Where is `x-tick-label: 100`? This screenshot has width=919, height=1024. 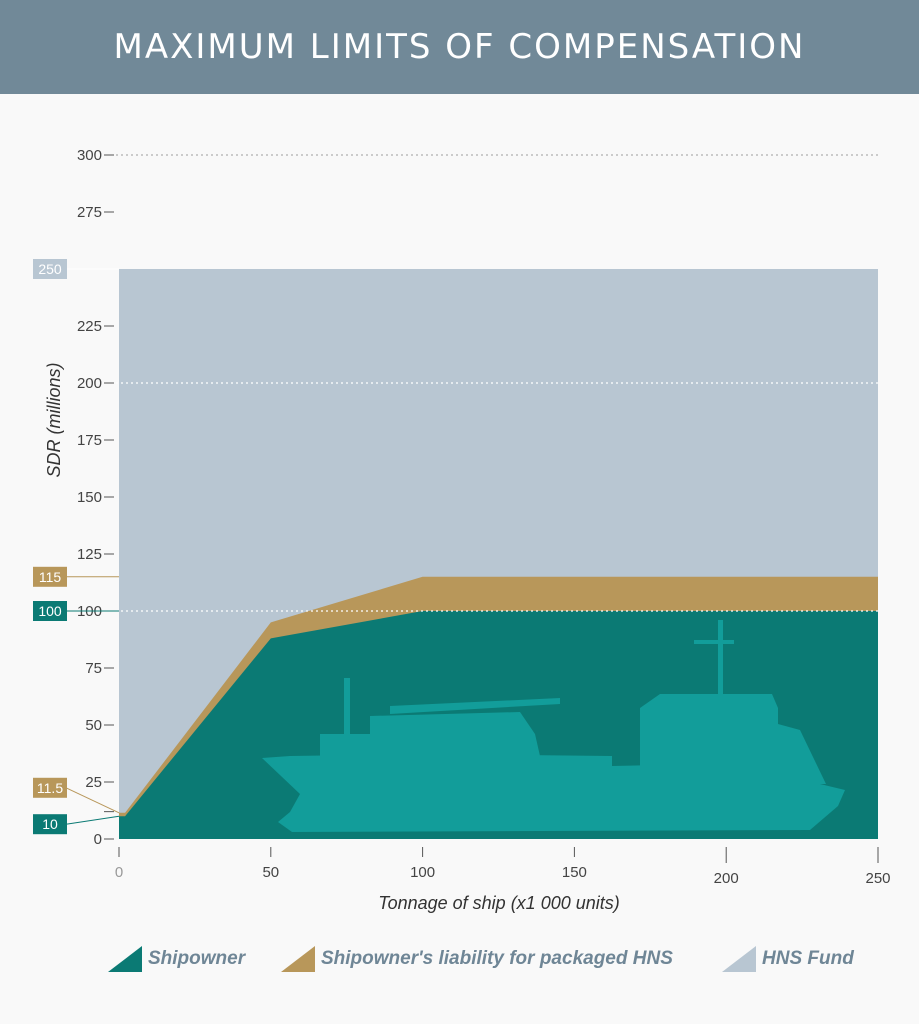
x-tick-label: 100 is located at coordinates (422, 872).